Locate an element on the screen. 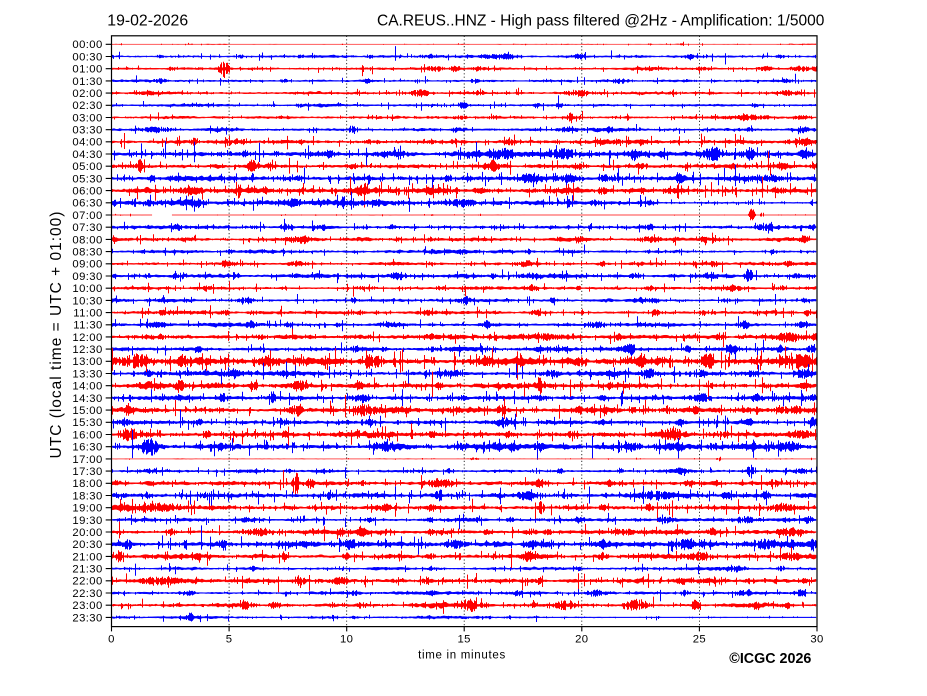  svg-text: 03:00 is located at coordinates (87, 118).